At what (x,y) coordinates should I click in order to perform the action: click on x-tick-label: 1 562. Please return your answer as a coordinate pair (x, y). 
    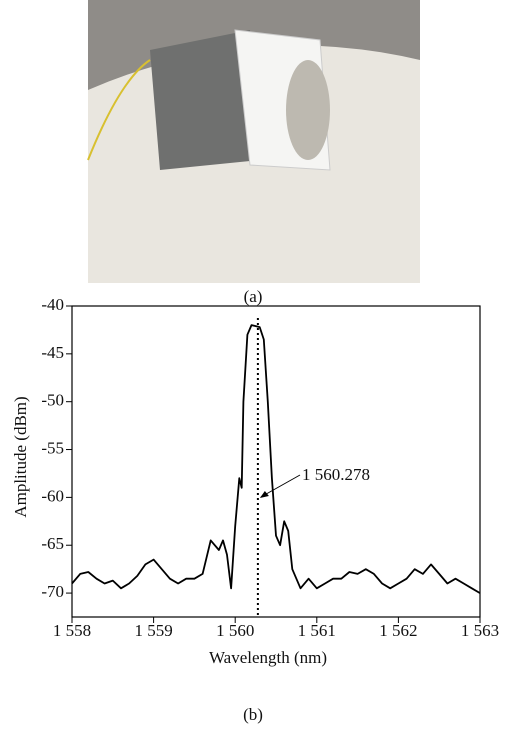
    Looking at the image, I should click on (398, 630).